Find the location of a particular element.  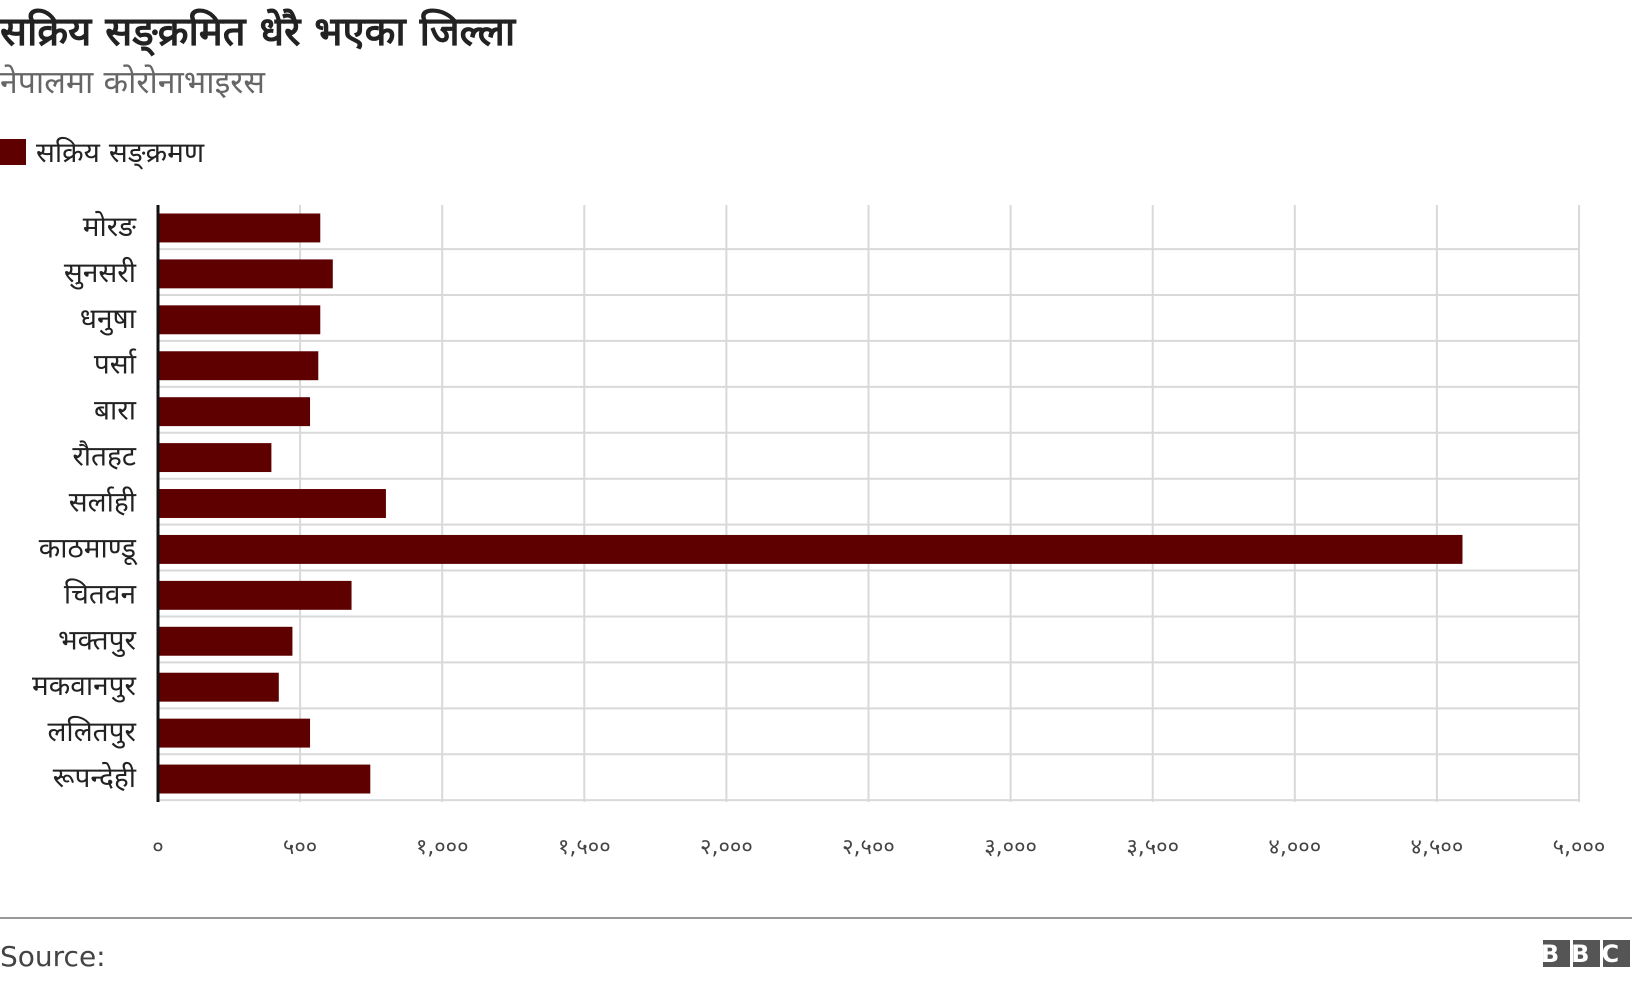

x-tick-label: ५,००० is located at coordinates (1579, 847).